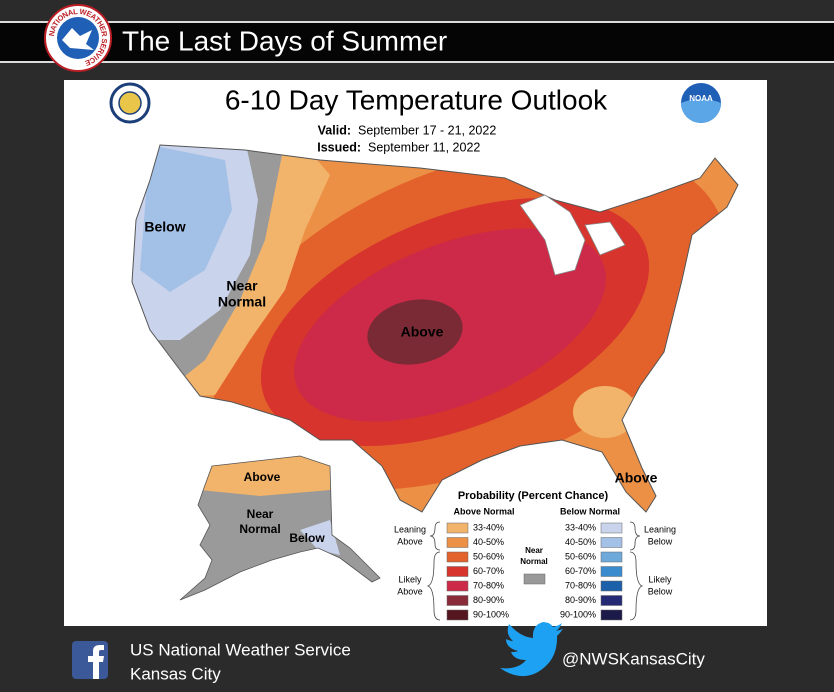  What do you see at coordinates (416, 99) in the screenshot?
I see `map-title: 6-10 Day Temperature Outlook` at bounding box center [416, 99].